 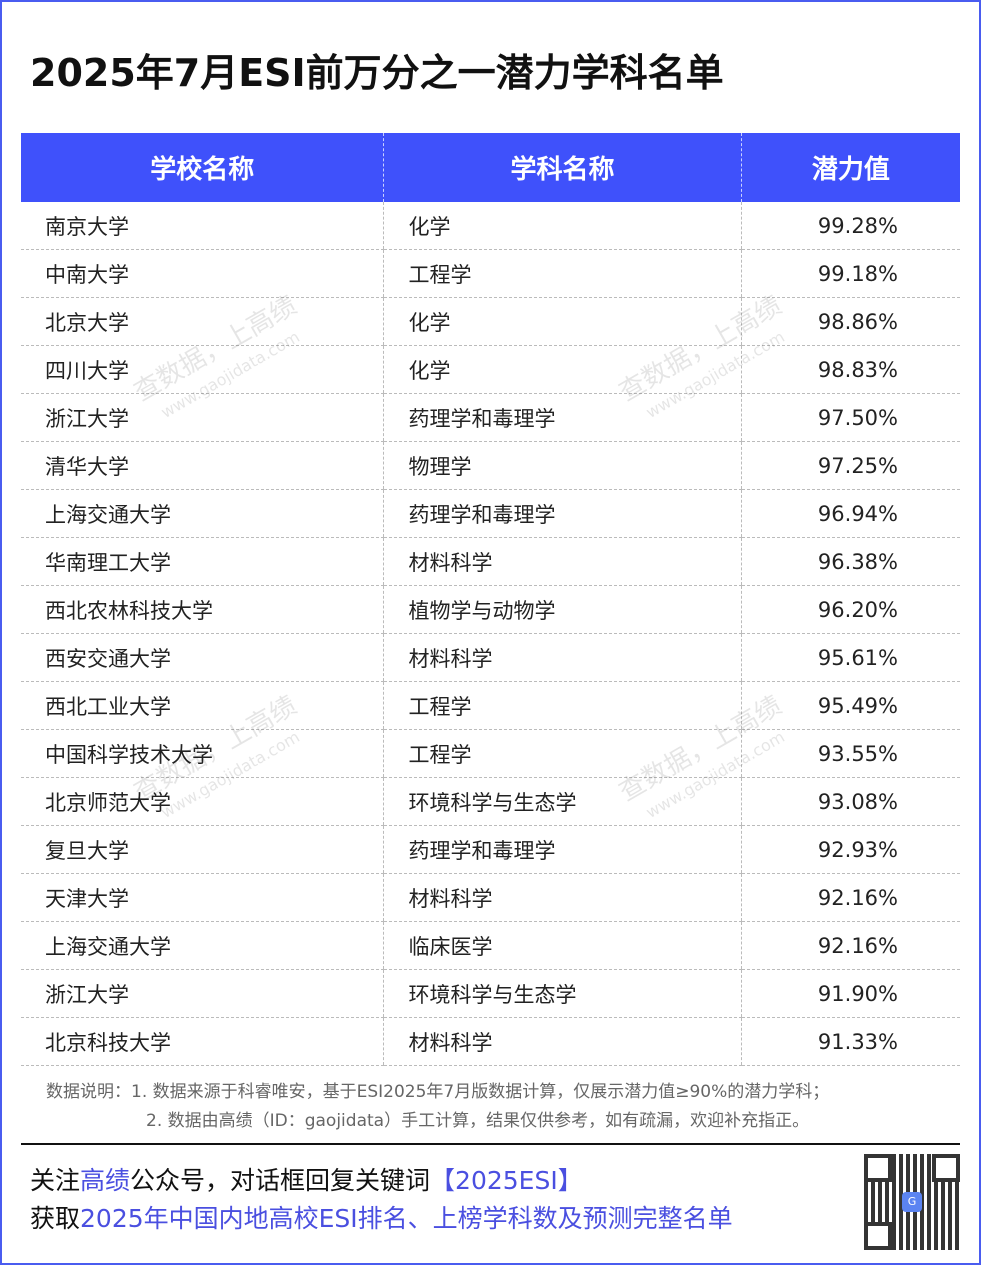 I want to click on table-row: 上海交通大学 药理学和毒理学 96.94%, so click(x=490, y=513).